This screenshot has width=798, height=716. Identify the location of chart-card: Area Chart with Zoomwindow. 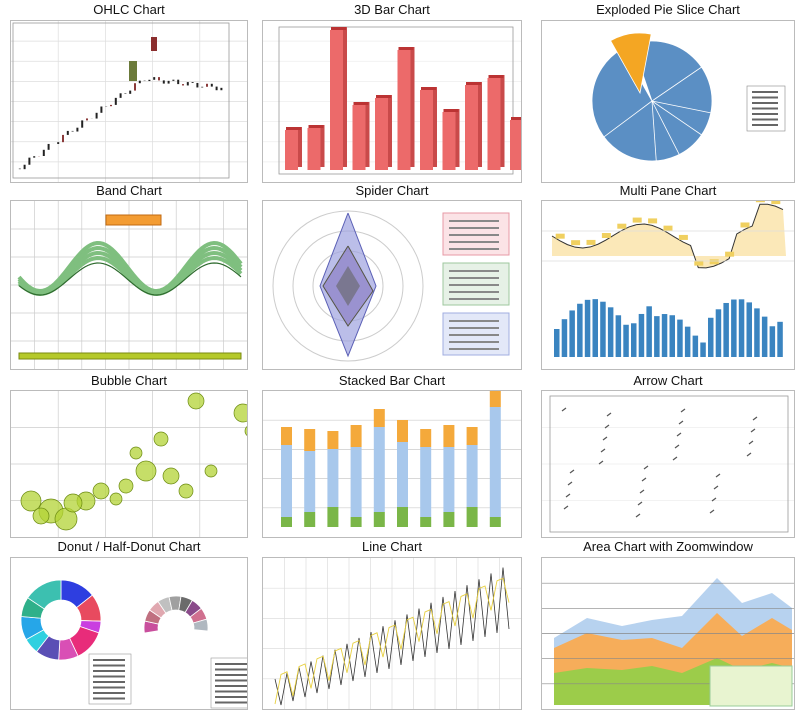
(668, 624).